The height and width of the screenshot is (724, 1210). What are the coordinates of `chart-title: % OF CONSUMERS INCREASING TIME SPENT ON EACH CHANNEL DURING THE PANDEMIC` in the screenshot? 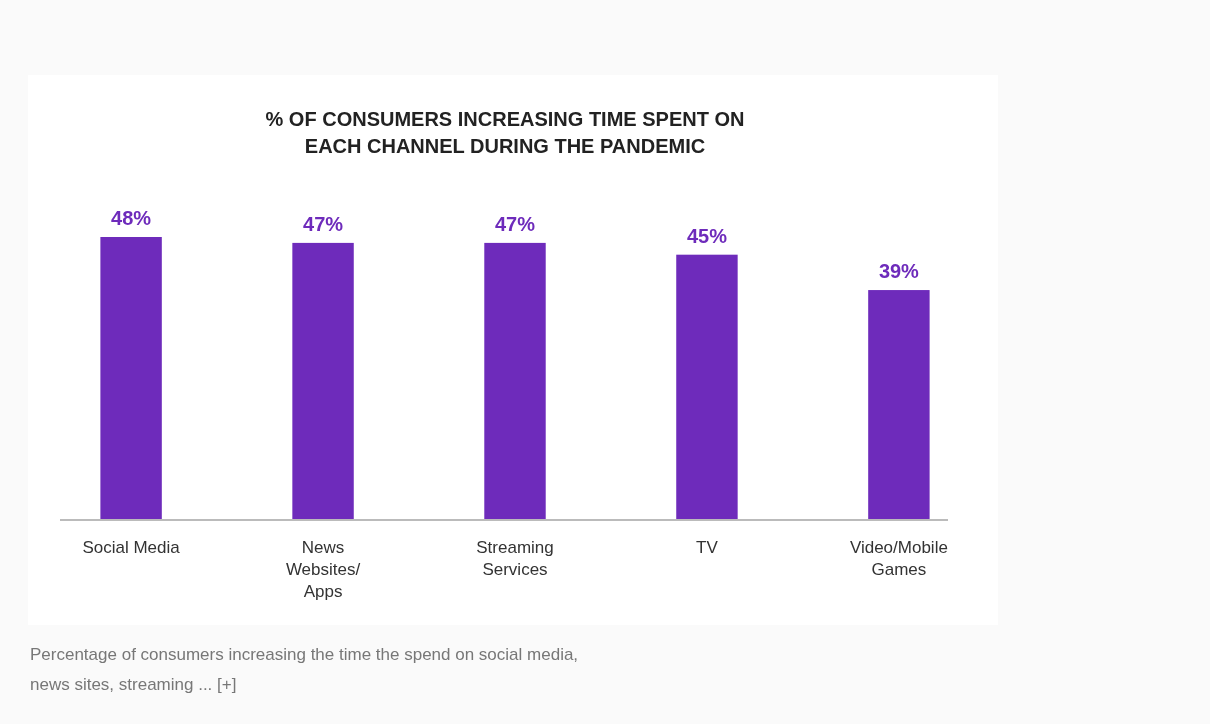 It's located at (505, 132).